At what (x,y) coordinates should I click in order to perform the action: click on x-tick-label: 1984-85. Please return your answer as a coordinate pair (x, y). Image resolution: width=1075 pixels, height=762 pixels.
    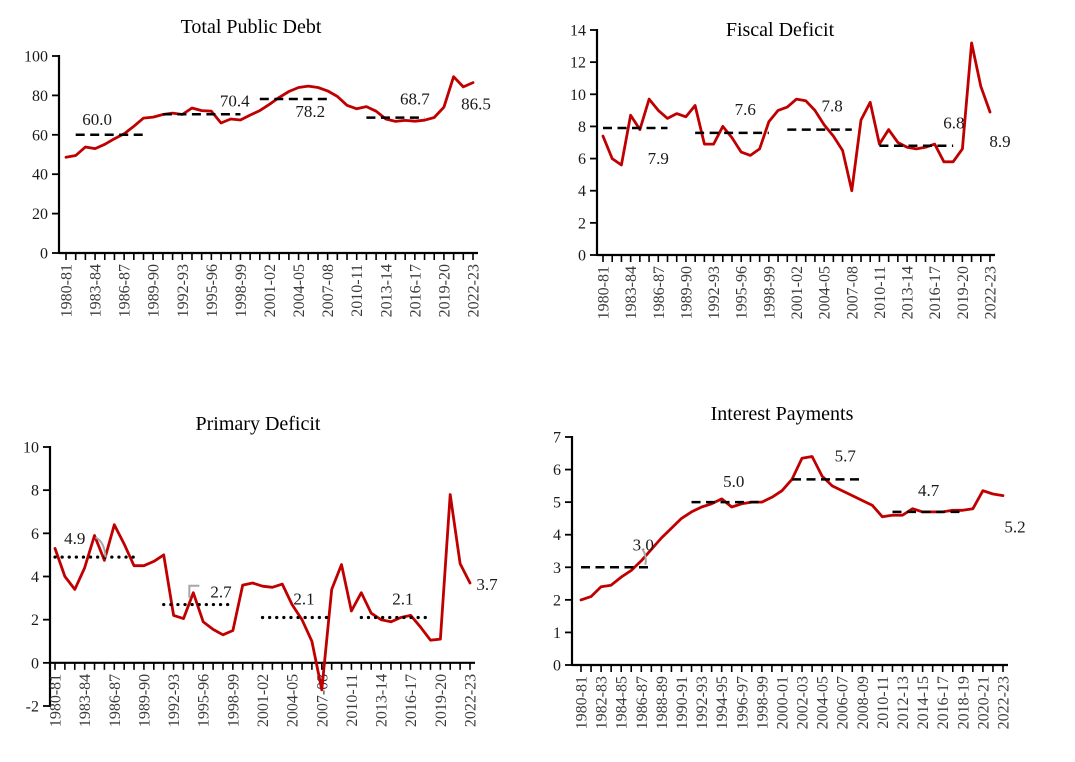
    Looking at the image, I should click on (622, 702).